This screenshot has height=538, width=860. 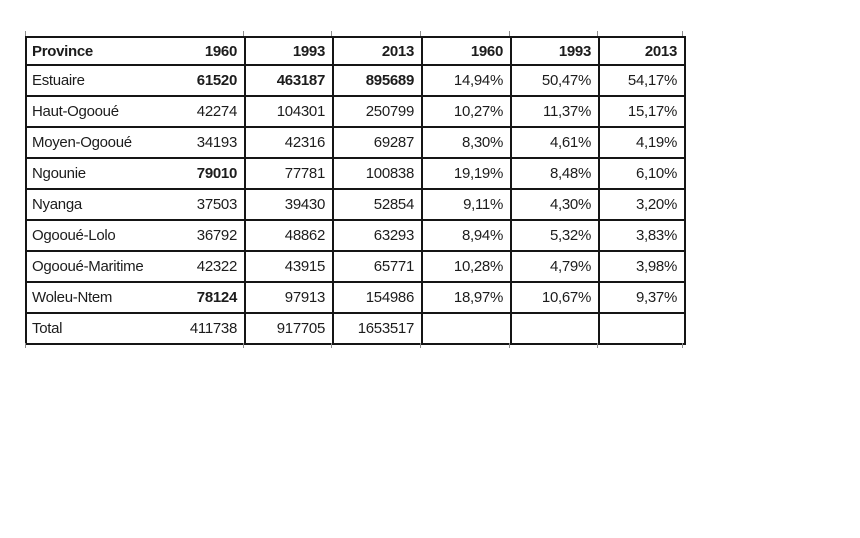 What do you see at coordinates (555, 235) in the screenshot?
I see `percent-cell: 5,32%` at bounding box center [555, 235].